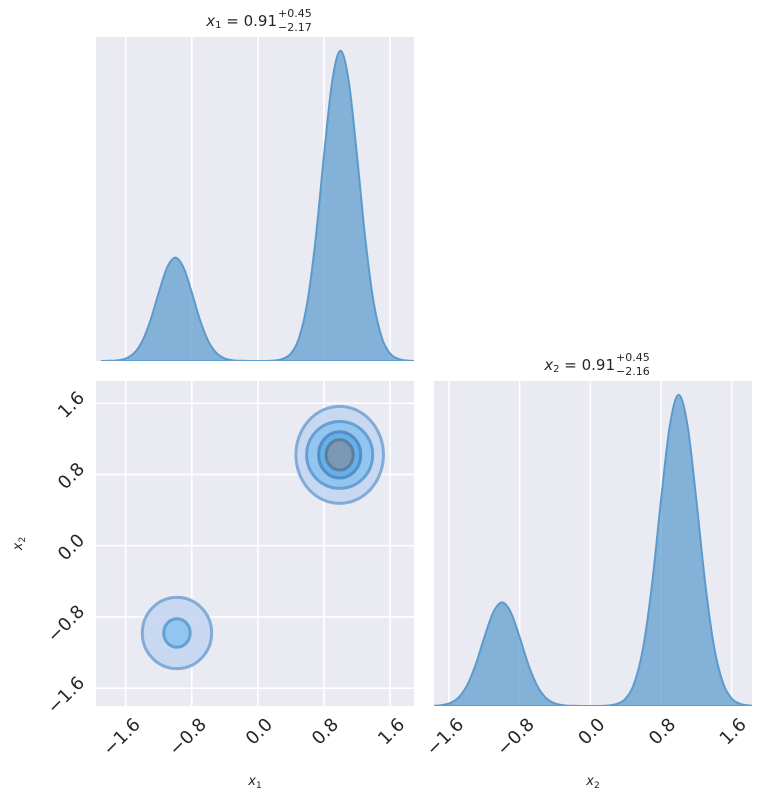  I want to click on panel-title: x2 = 0.91, so click(579, 366).